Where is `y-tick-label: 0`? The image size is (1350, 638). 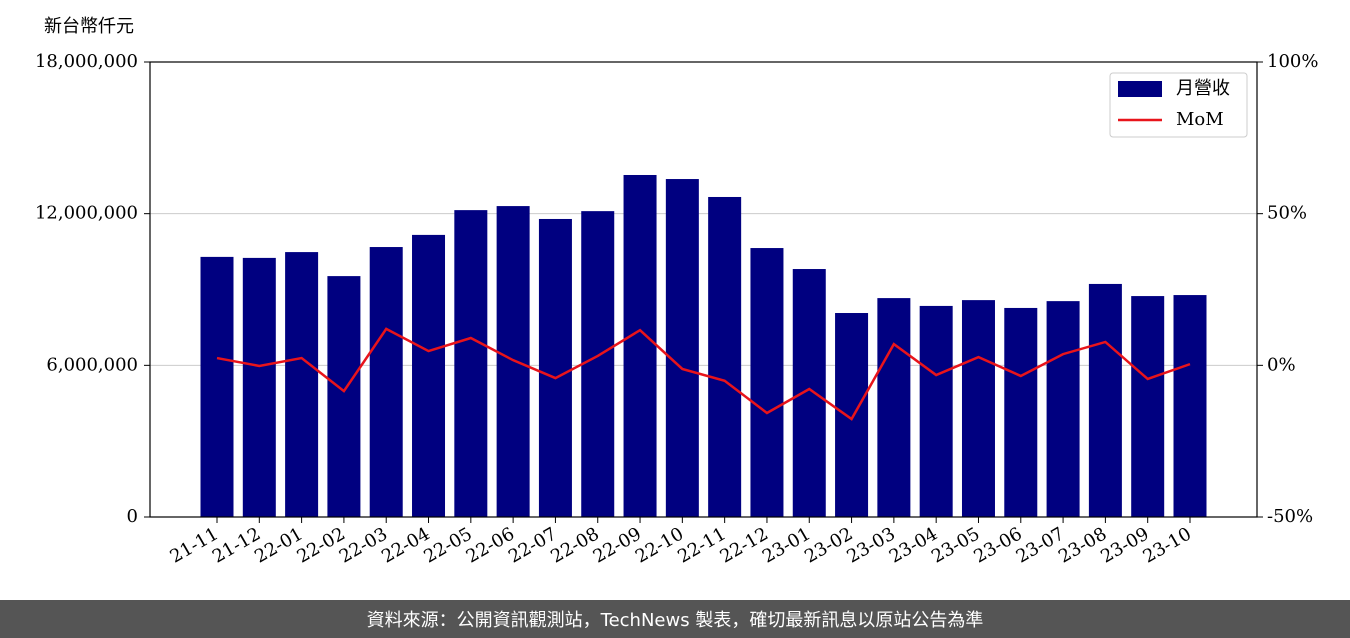
y-tick-label: 0 is located at coordinates (132, 516).